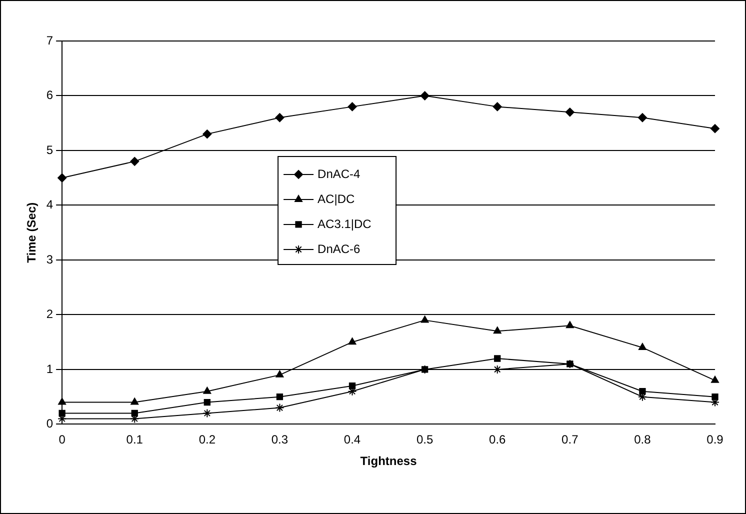  What do you see at coordinates (50, 314) in the screenshot?
I see `y-tick-label: 2` at bounding box center [50, 314].